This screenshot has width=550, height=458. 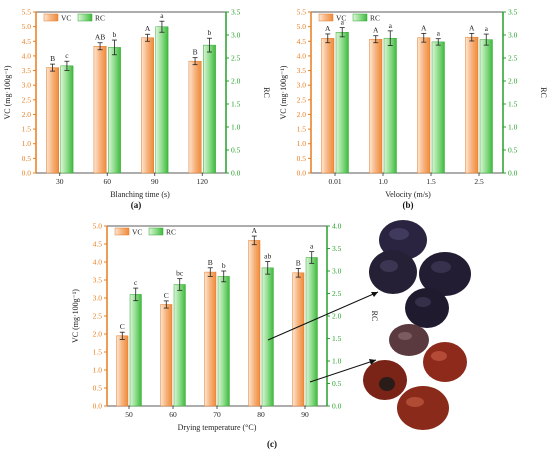 I want to click on panel-caption: (a), so click(x=136, y=205).